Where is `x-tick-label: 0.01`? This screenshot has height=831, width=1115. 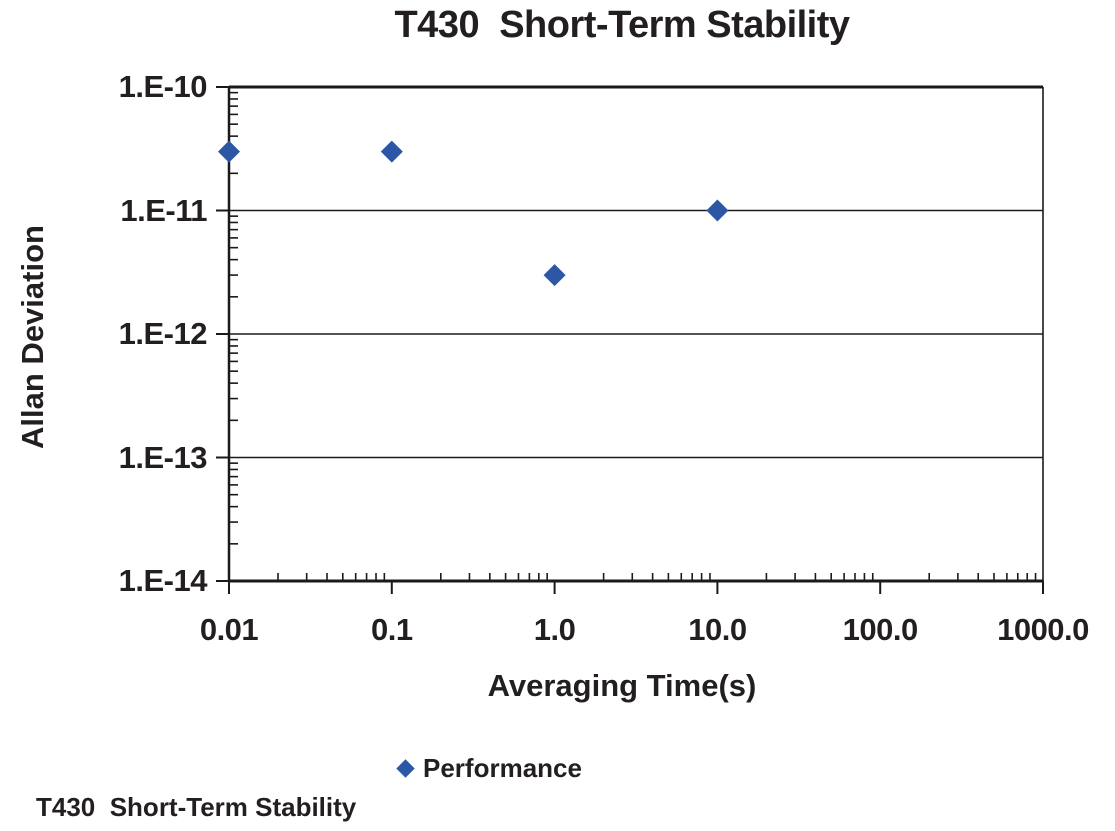 x-tick-label: 0.01 is located at coordinates (229, 629).